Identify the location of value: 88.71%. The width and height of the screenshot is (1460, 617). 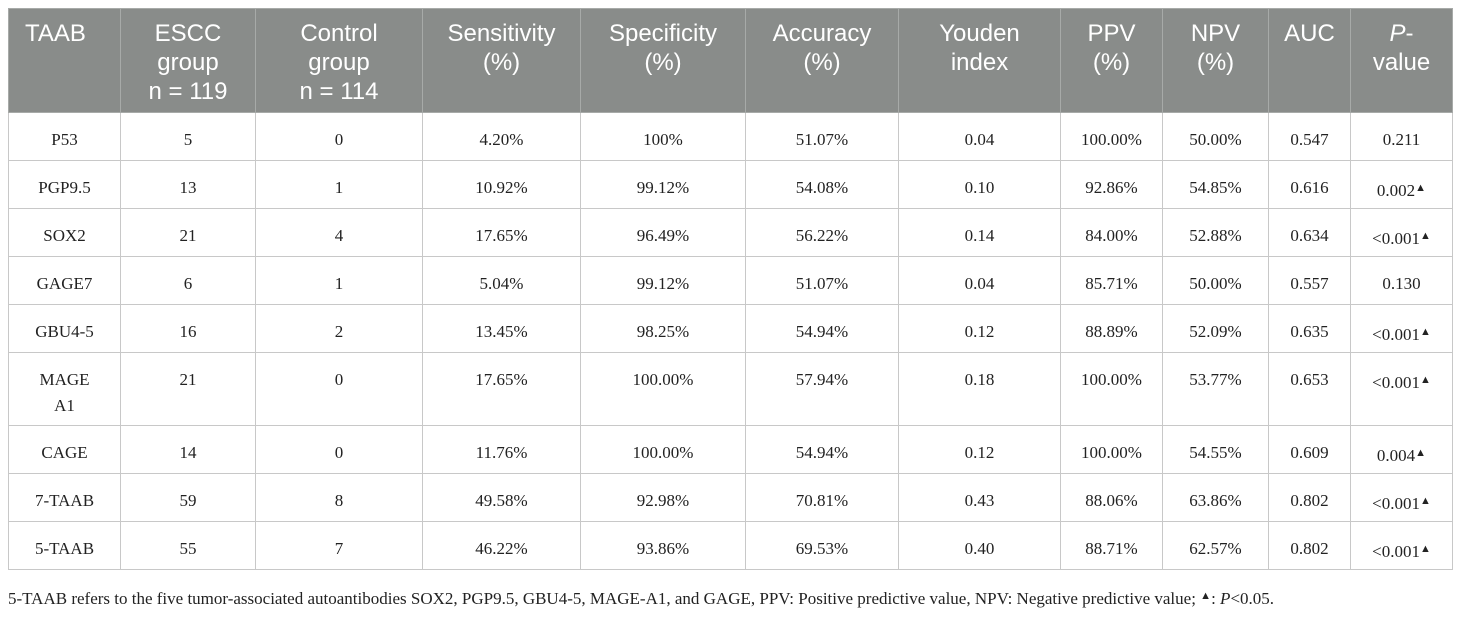
(1111, 548).